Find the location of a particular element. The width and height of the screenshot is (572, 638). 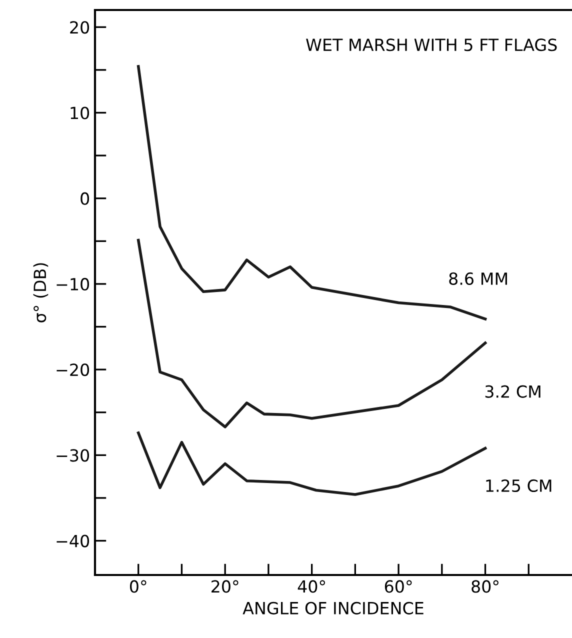

y-tick-label: −20 is located at coordinates (73, 370).